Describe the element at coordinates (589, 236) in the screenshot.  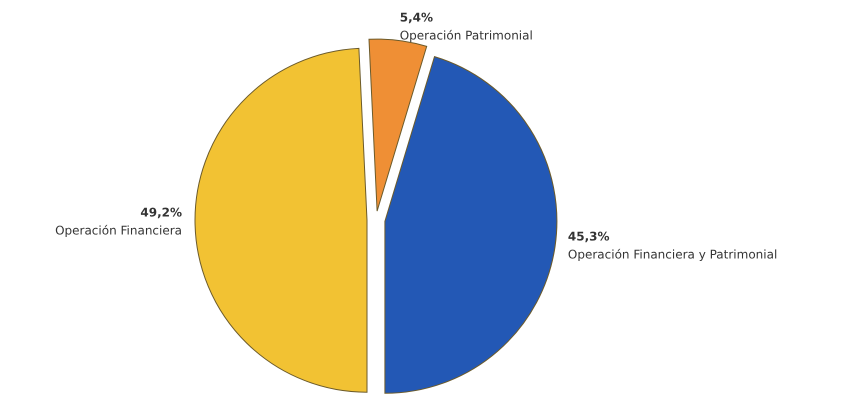
I see `data-label: 45,3%` at that location.